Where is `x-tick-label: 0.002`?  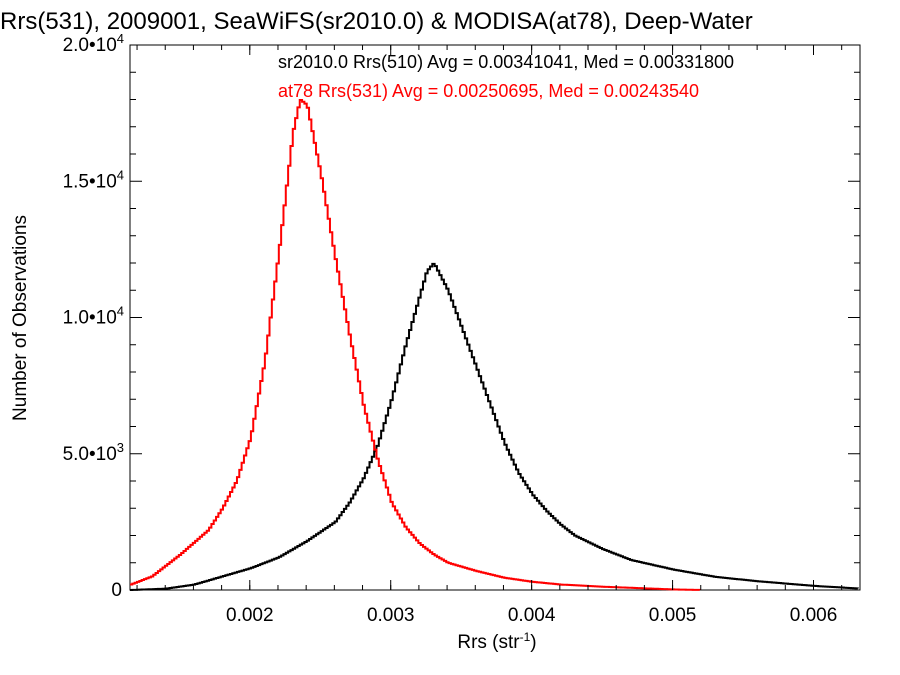 x-tick-label: 0.002 is located at coordinates (250, 615).